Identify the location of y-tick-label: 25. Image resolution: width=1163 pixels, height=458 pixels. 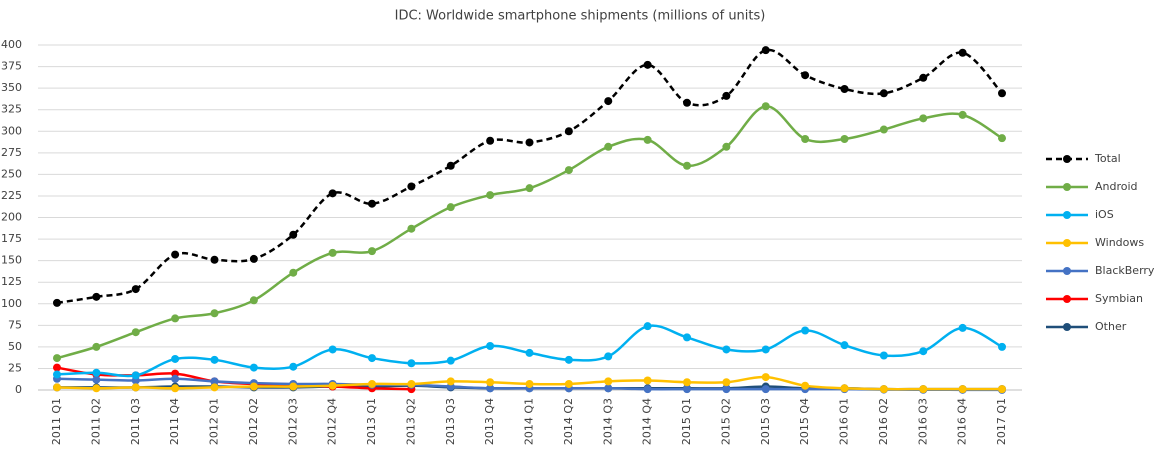
(15, 367).